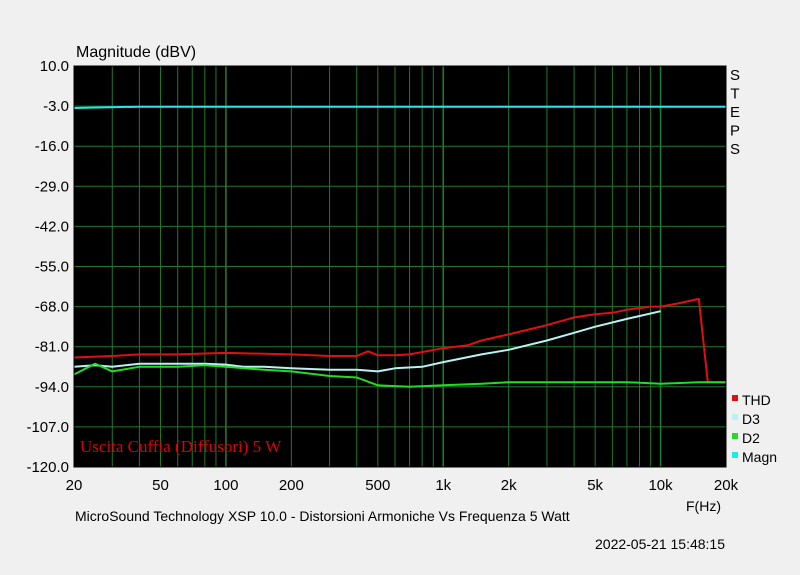  What do you see at coordinates (136, 52) in the screenshot?
I see `y-axis-title: Magnitude (dBV)` at bounding box center [136, 52].